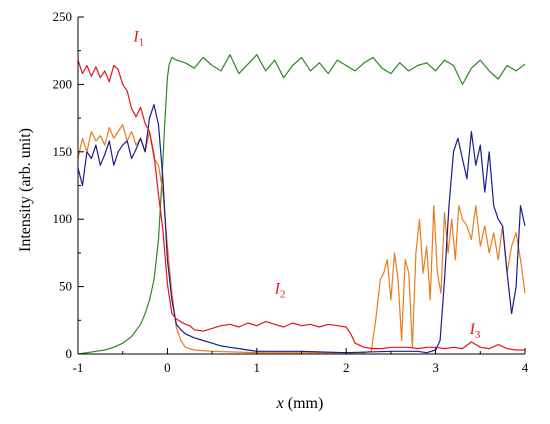 This screenshot has height=424, width=550. Describe the element at coordinates (167, 367) in the screenshot. I see `x-tick-label: 0` at that location.